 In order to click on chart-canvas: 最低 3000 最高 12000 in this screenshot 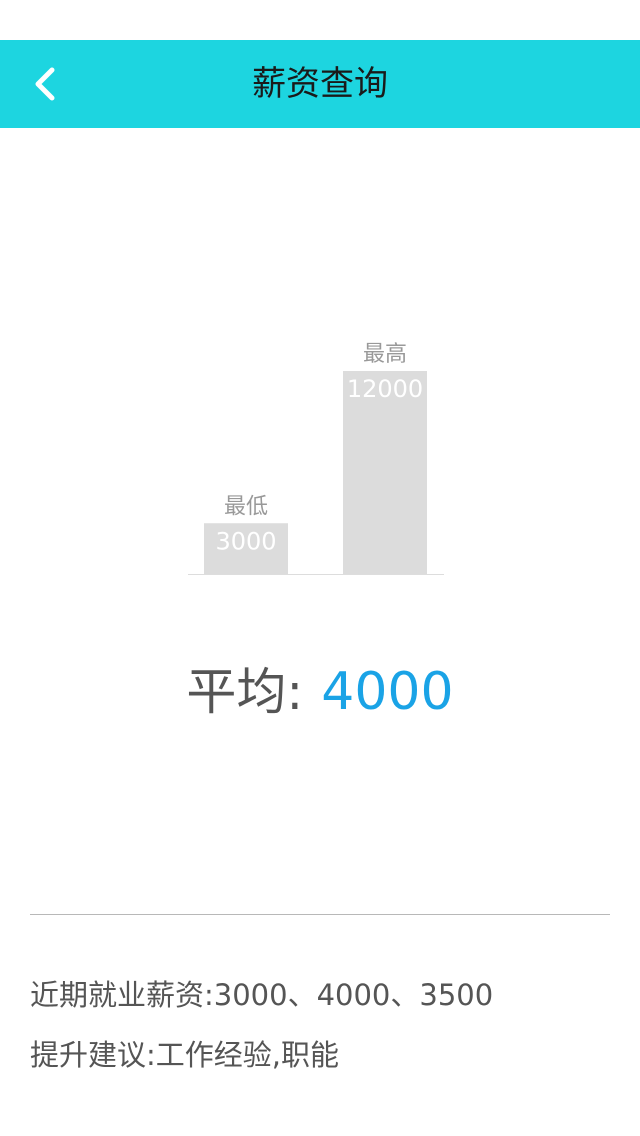, I will do `click(316, 458)`.